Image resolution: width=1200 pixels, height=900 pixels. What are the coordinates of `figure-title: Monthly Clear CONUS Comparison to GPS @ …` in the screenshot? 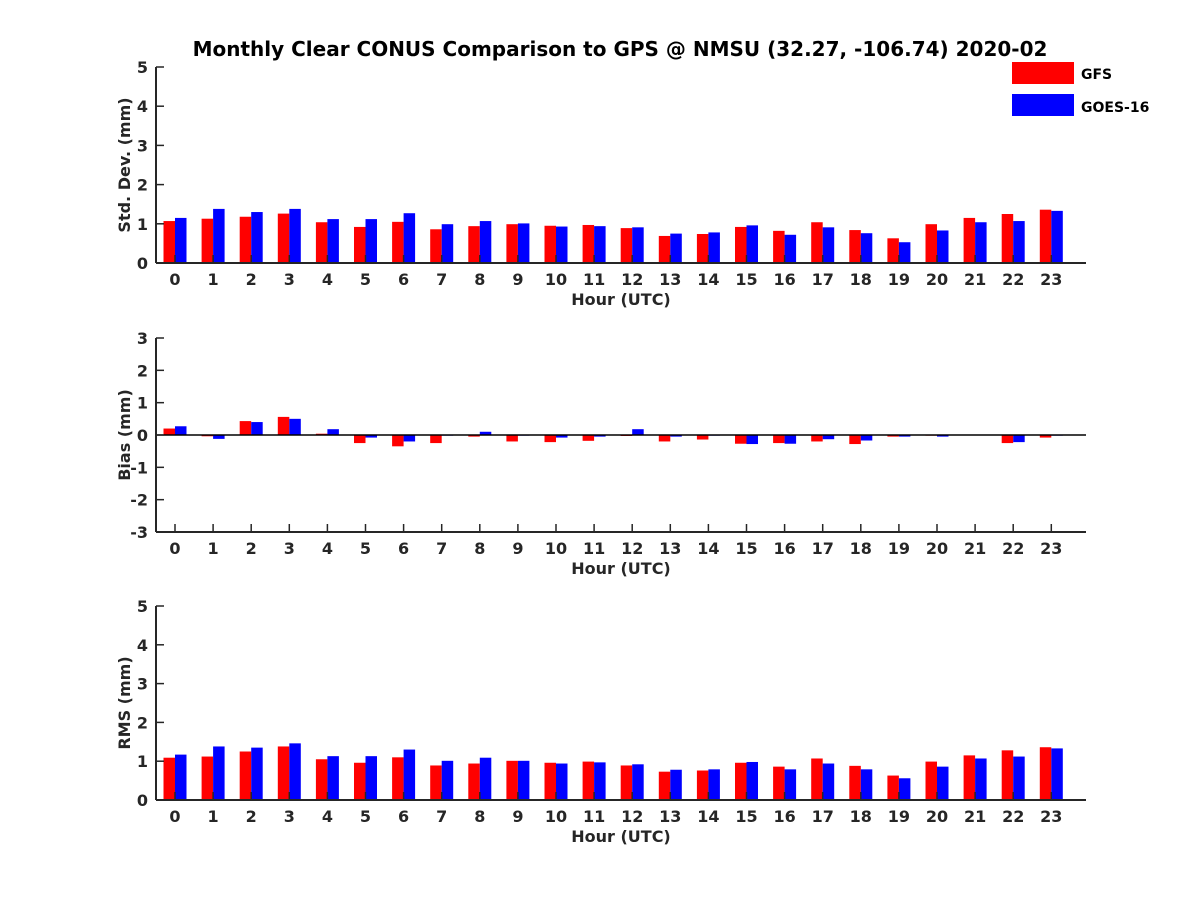 It's located at (620, 49).